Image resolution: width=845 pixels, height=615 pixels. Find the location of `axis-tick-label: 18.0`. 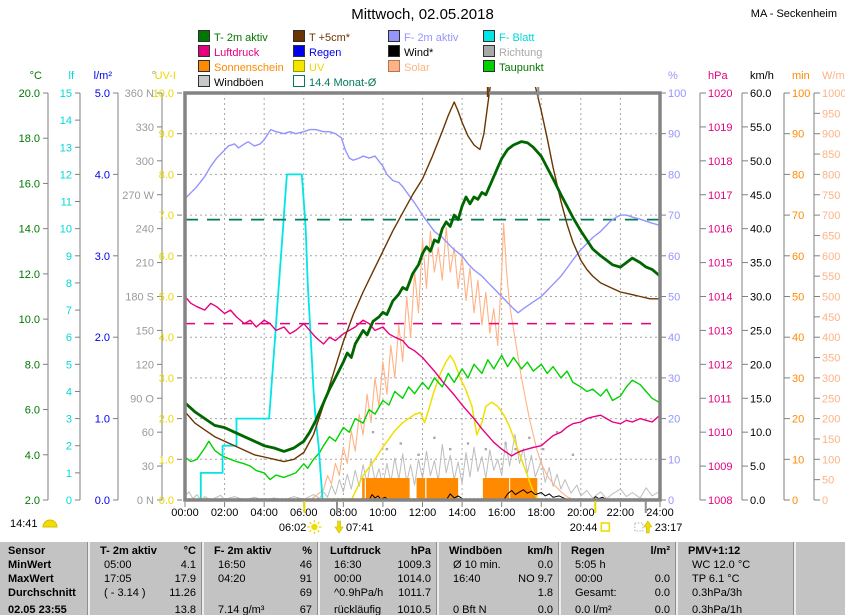

axis-tick-label: 18.0 is located at coordinates (29, 139).